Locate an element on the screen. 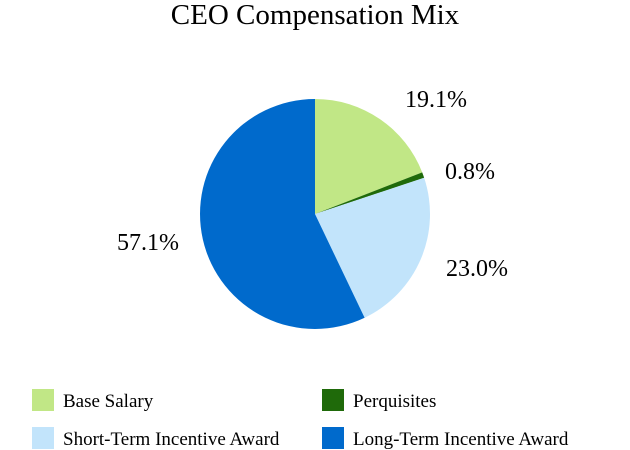 This screenshot has width=630, height=450. slice-label-perquisites: 0.8% is located at coordinates (470, 172).